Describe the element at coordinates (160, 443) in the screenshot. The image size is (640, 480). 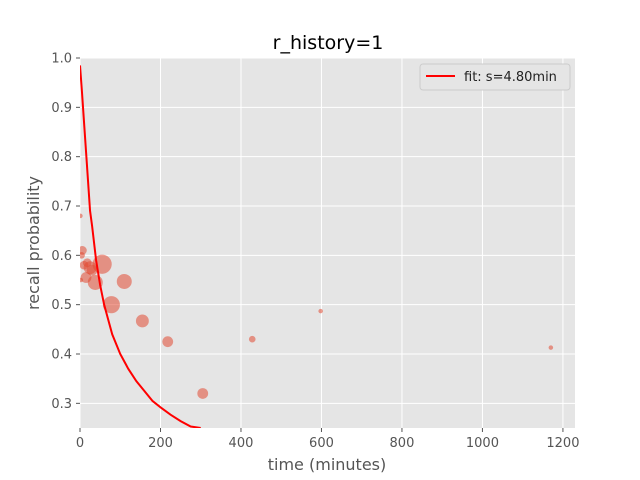
I see `x-tick-label: 200` at that location.